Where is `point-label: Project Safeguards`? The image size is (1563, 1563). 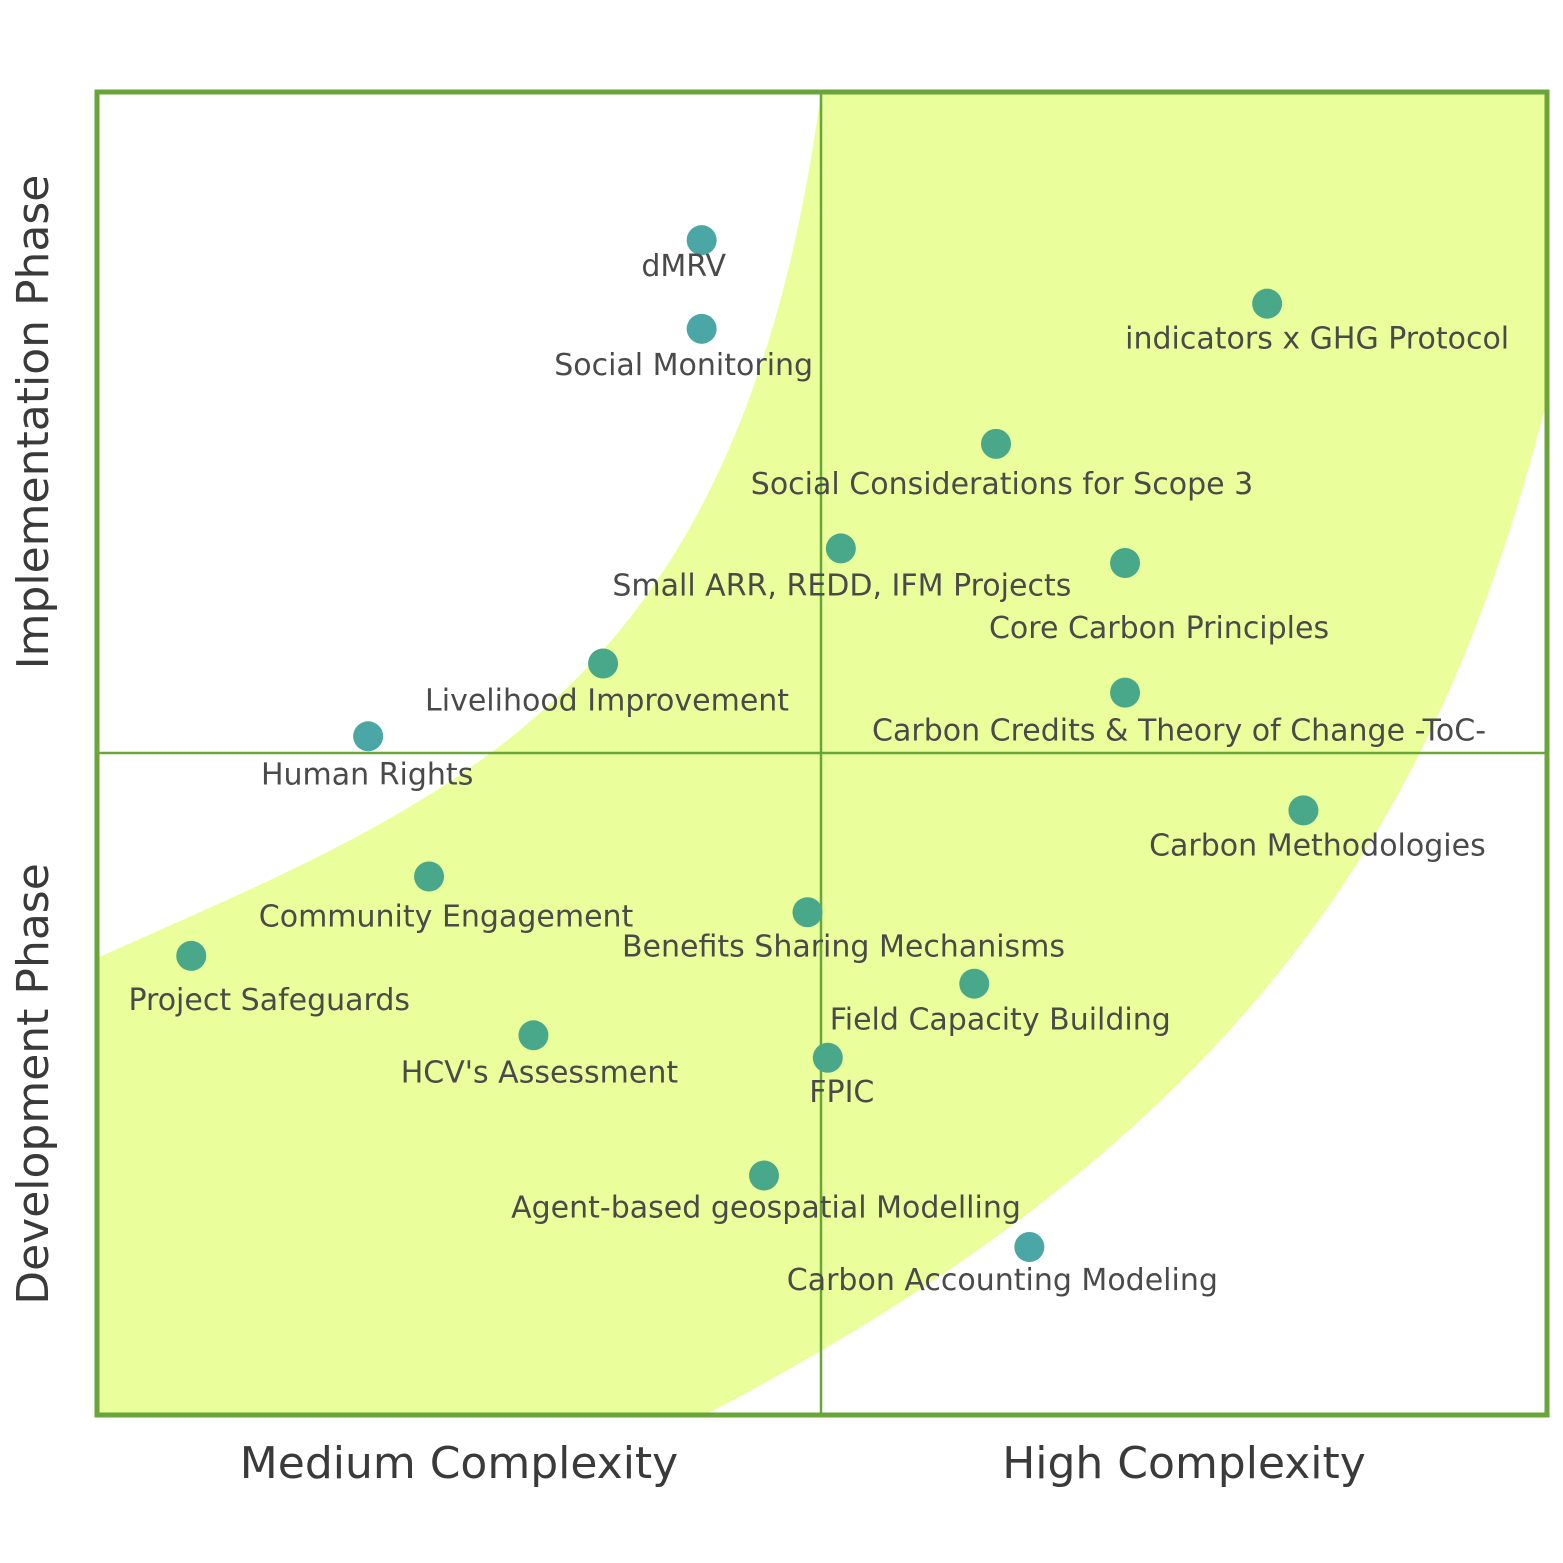
point-label: Project Safeguards is located at coordinates (269, 1000).